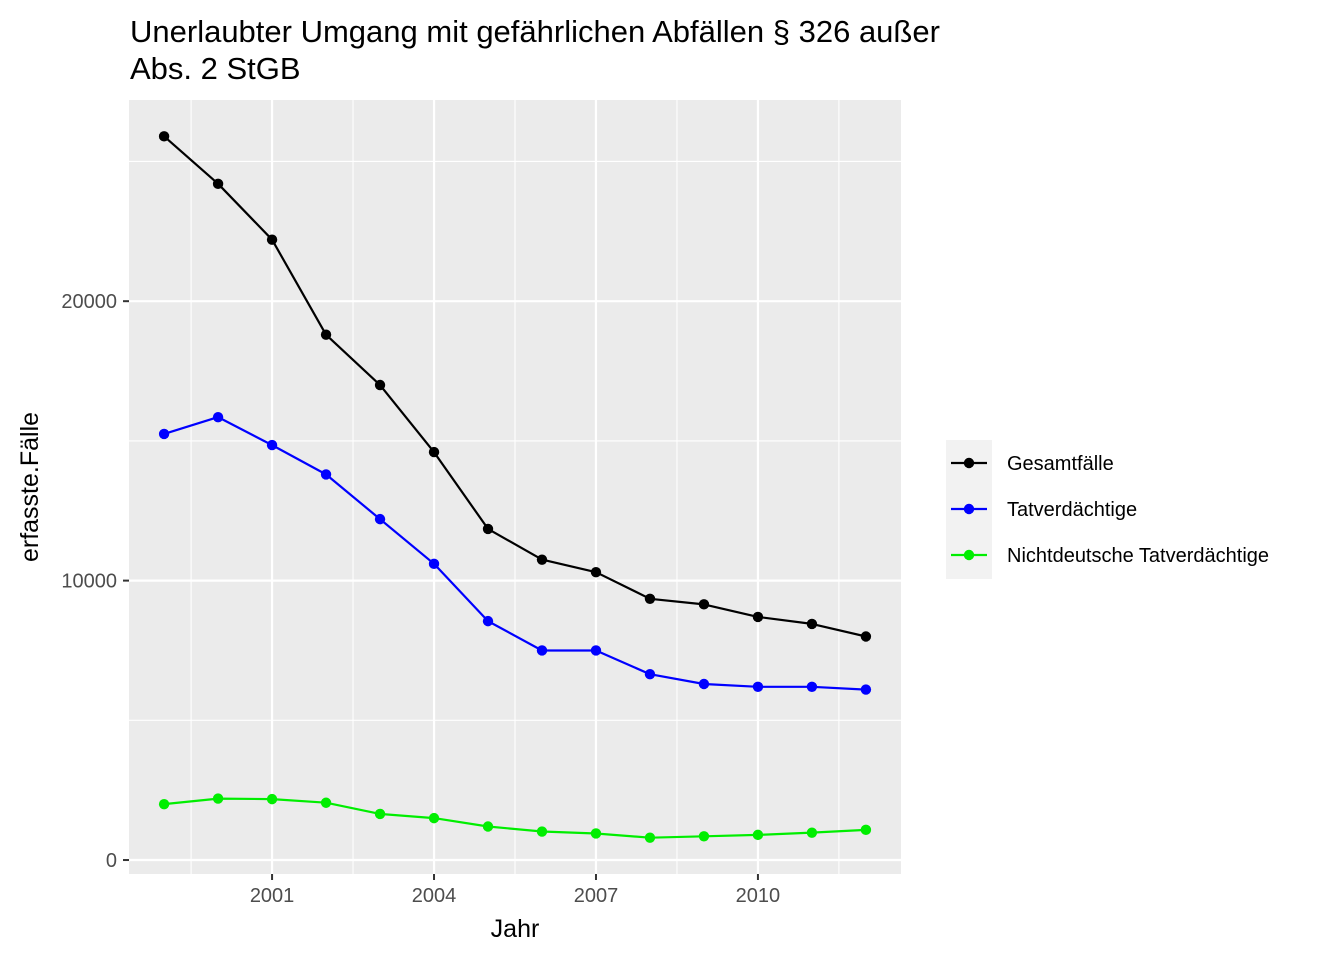 The width and height of the screenshot is (1344, 960). What do you see at coordinates (758, 896) in the screenshot?
I see `x-tick-label: 2010` at bounding box center [758, 896].